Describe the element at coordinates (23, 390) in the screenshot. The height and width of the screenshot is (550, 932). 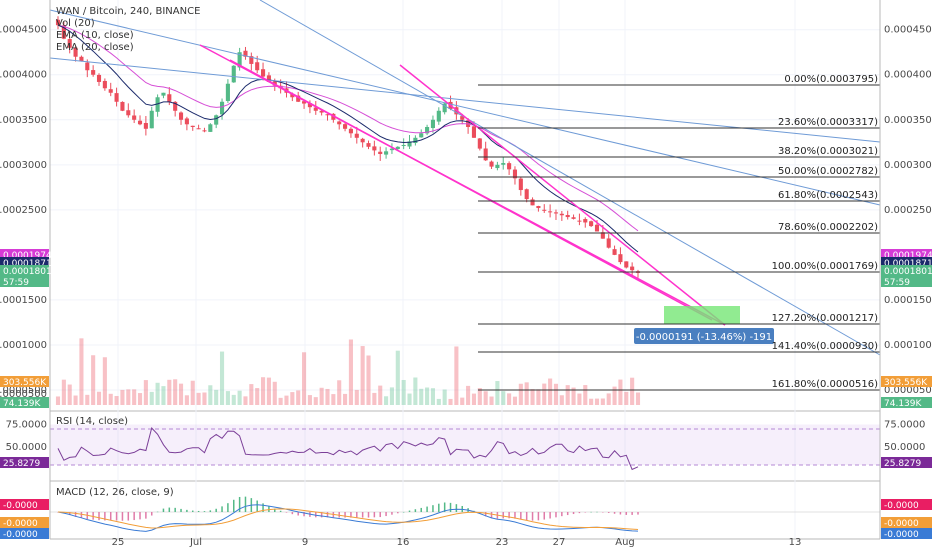
I see `price-tick-label-left: 0.0000500` at that location.